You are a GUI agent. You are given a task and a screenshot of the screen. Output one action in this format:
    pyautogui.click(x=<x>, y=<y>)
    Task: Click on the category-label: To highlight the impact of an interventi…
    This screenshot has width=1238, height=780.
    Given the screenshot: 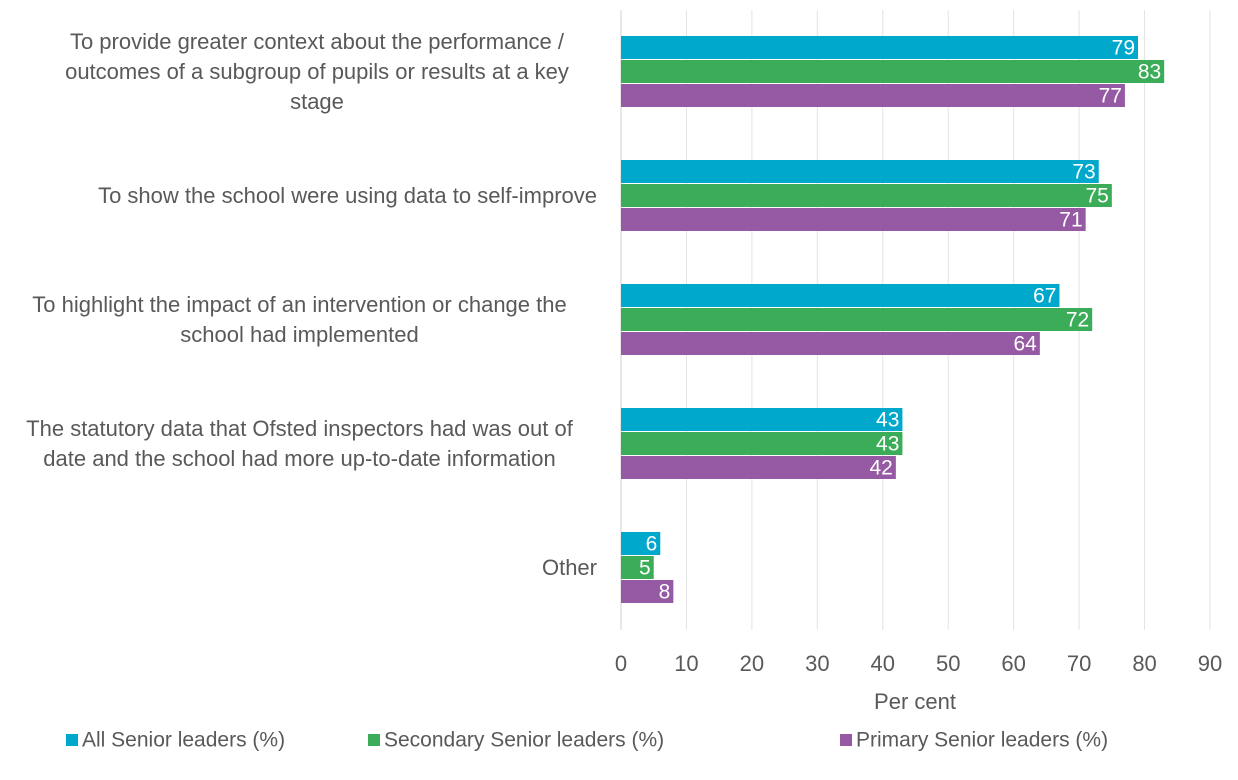 What is the action you would take?
    pyautogui.click(x=298, y=320)
    